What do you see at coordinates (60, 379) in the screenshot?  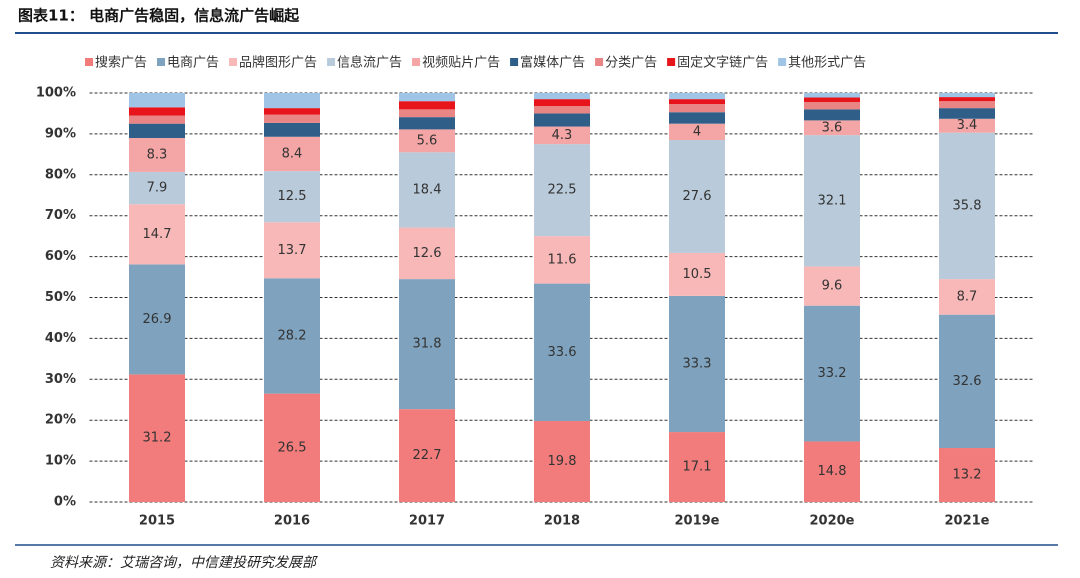 I see `y-tick-label: 30%` at bounding box center [60, 379].